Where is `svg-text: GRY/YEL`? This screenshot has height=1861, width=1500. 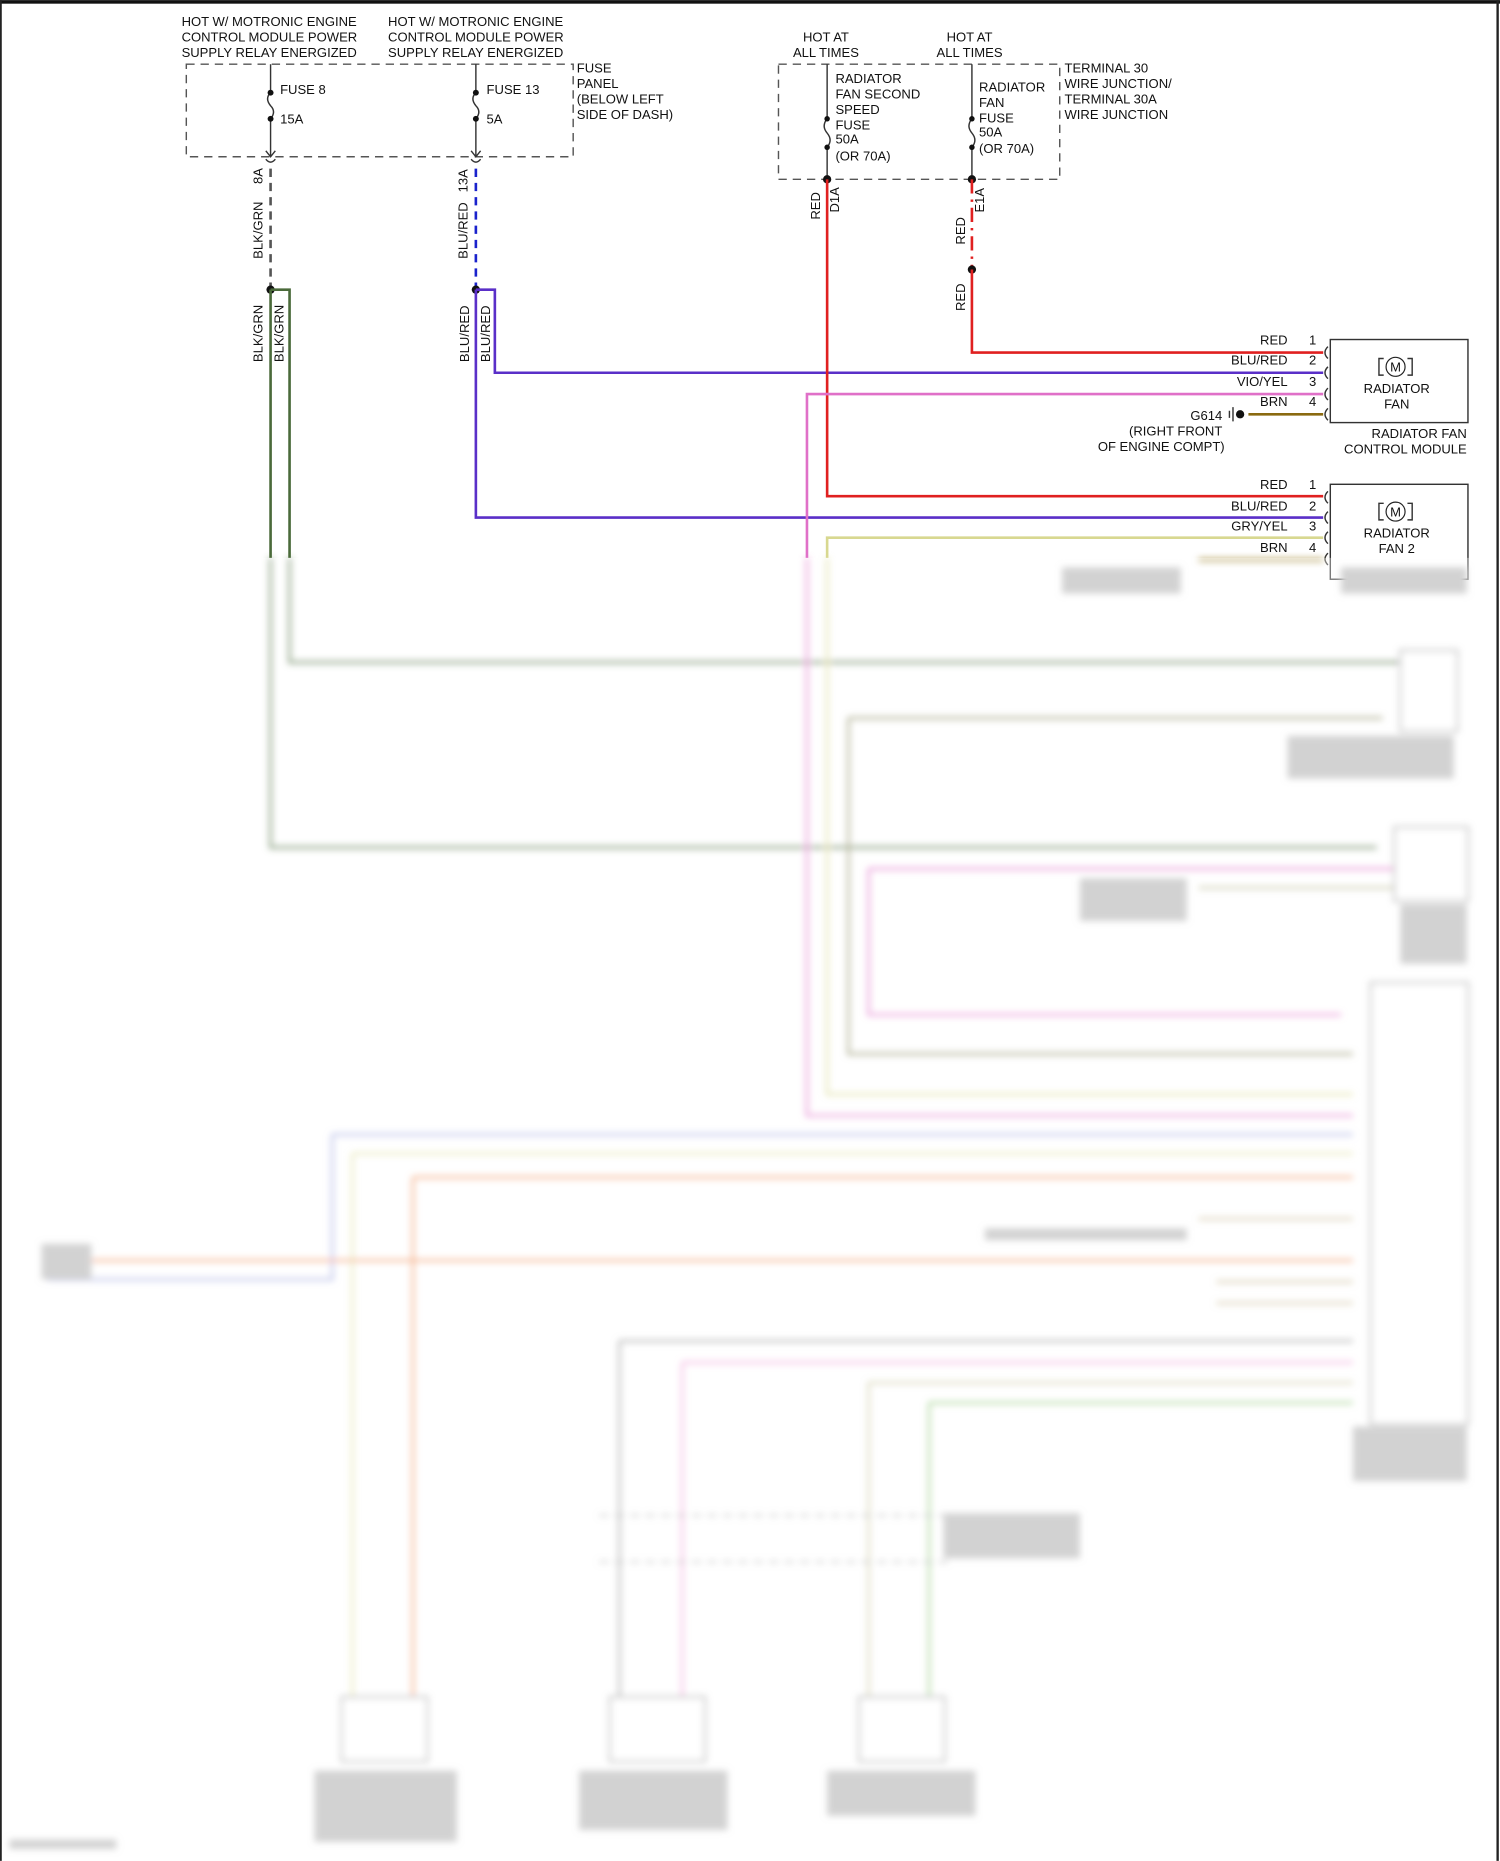 svg-text: GRY/YEL is located at coordinates (1259, 526).